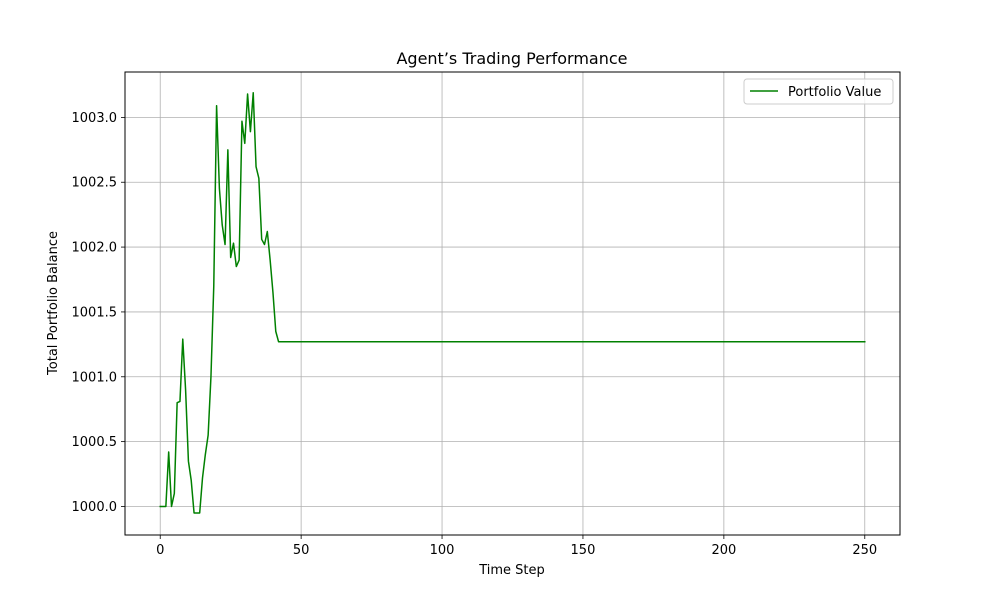  I want to click on y-axis-title: Total Portfolio Balance, so click(53, 303).